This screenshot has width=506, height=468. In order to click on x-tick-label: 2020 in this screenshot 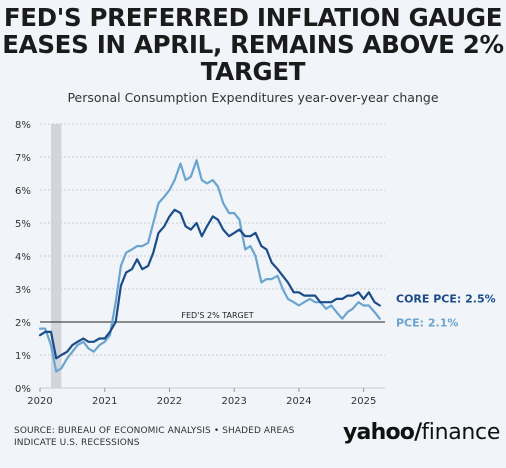, I will do `click(39, 401)`.